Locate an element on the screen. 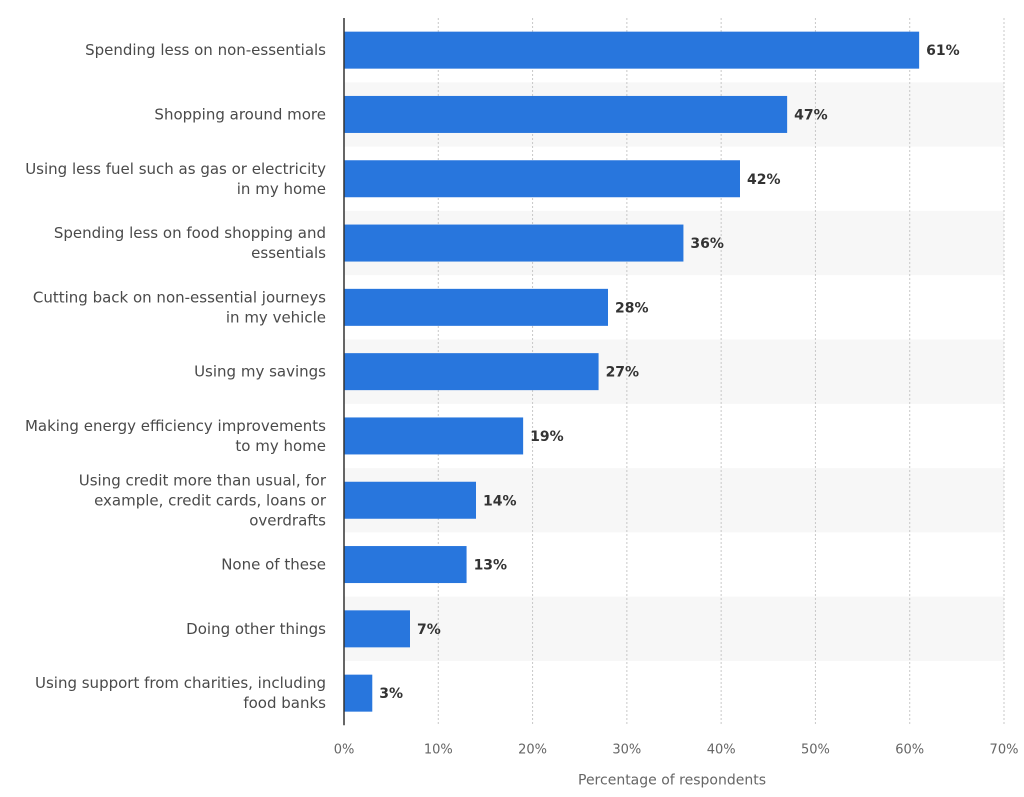 This screenshot has height=797, width=1024. x-tick-label: 70% is located at coordinates (1004, 749).